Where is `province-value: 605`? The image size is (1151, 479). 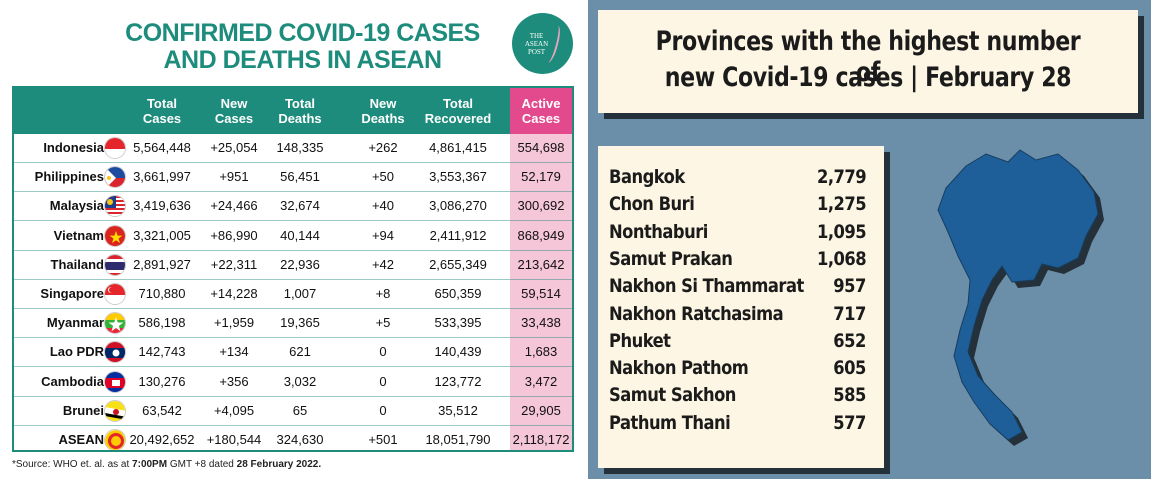 province-value: 605 is located at coordinates (849, 368).